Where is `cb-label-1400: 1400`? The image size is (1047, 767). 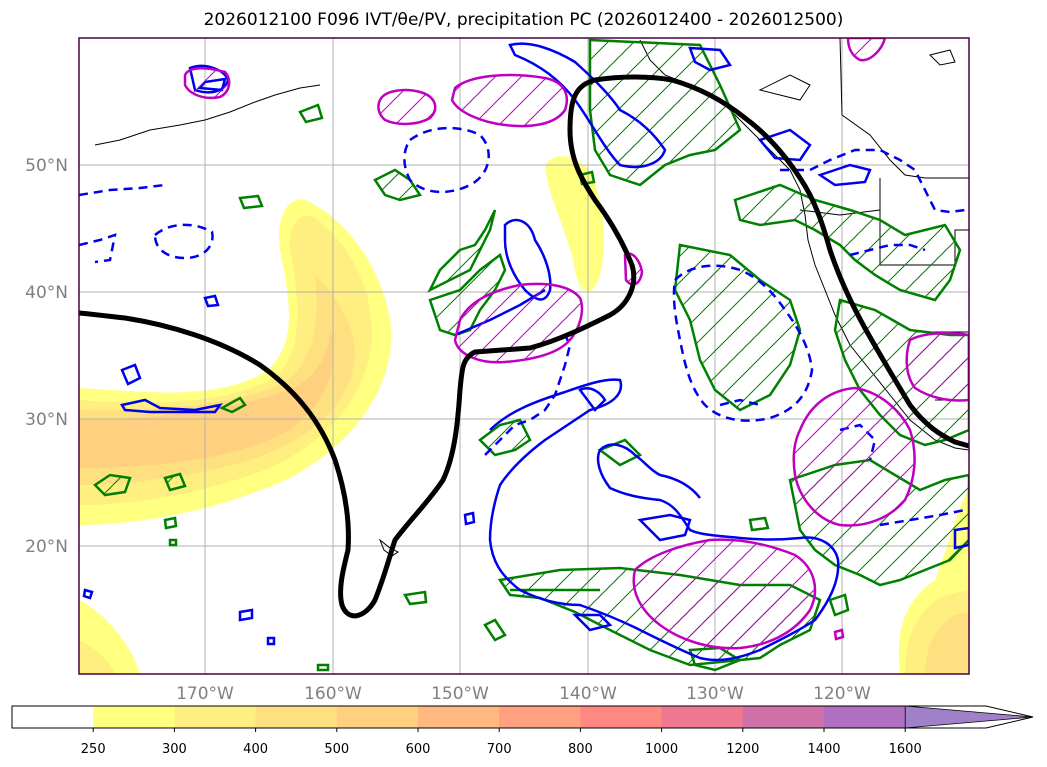 cb-label-1400: 1400 is located at coordinates (823, 749).